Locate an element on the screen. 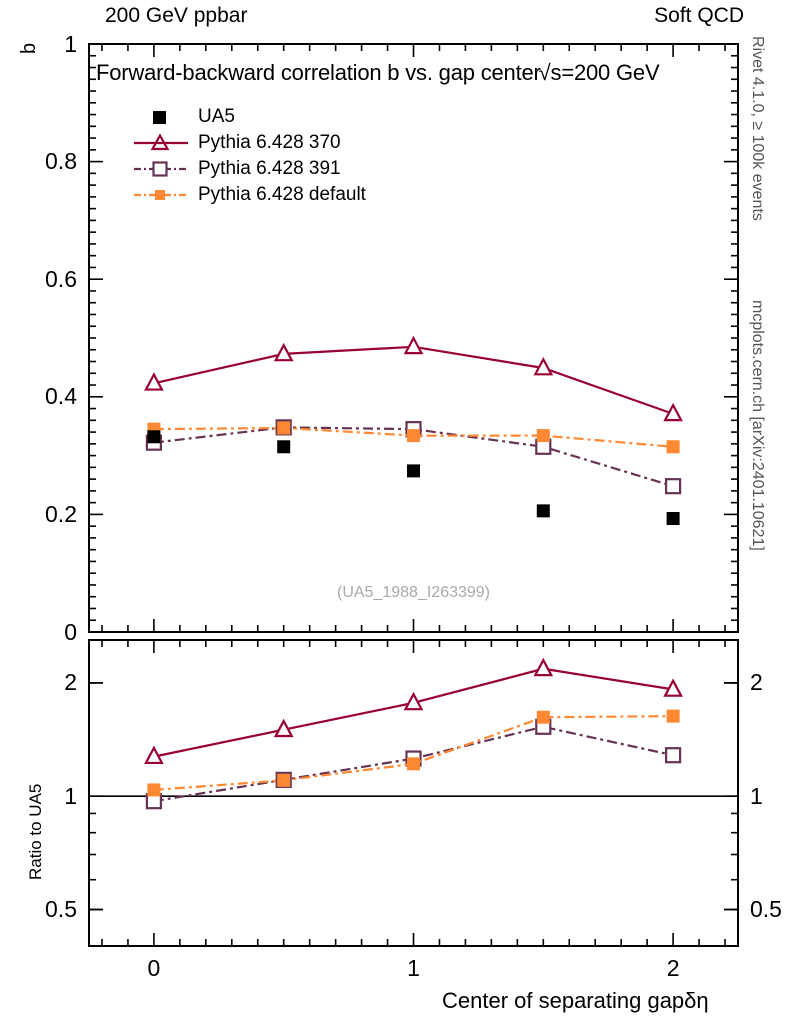 The image size is (786, 1024). header-left-label: 200 GeV ppbar is located at coordinates (176, 15).